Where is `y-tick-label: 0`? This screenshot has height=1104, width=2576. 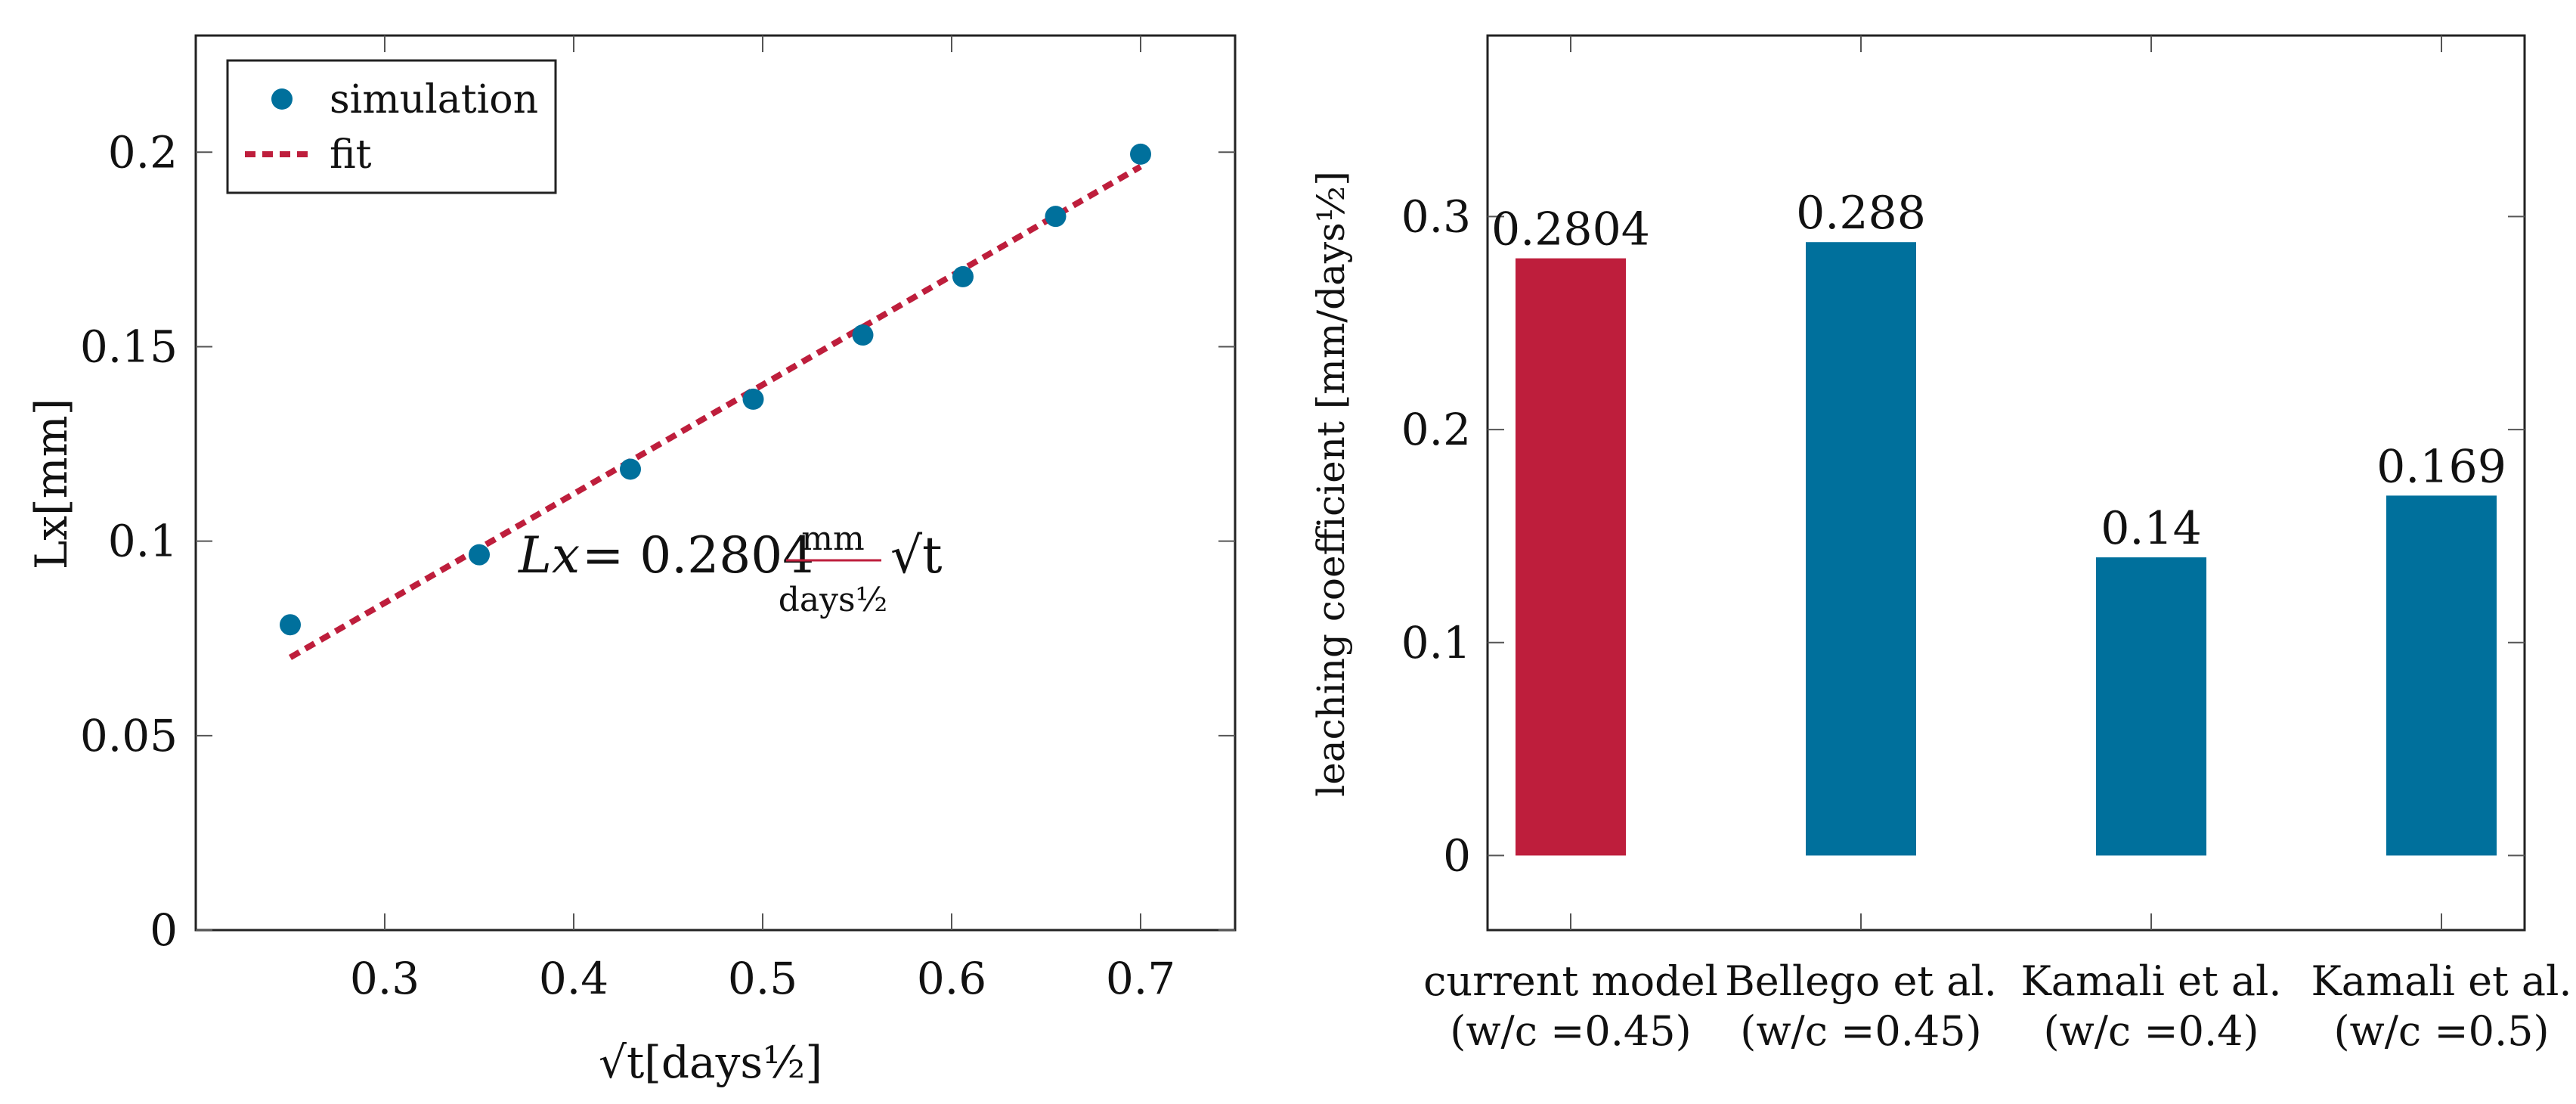
y-tick-label: 0 is located at coordinates (164, 930).